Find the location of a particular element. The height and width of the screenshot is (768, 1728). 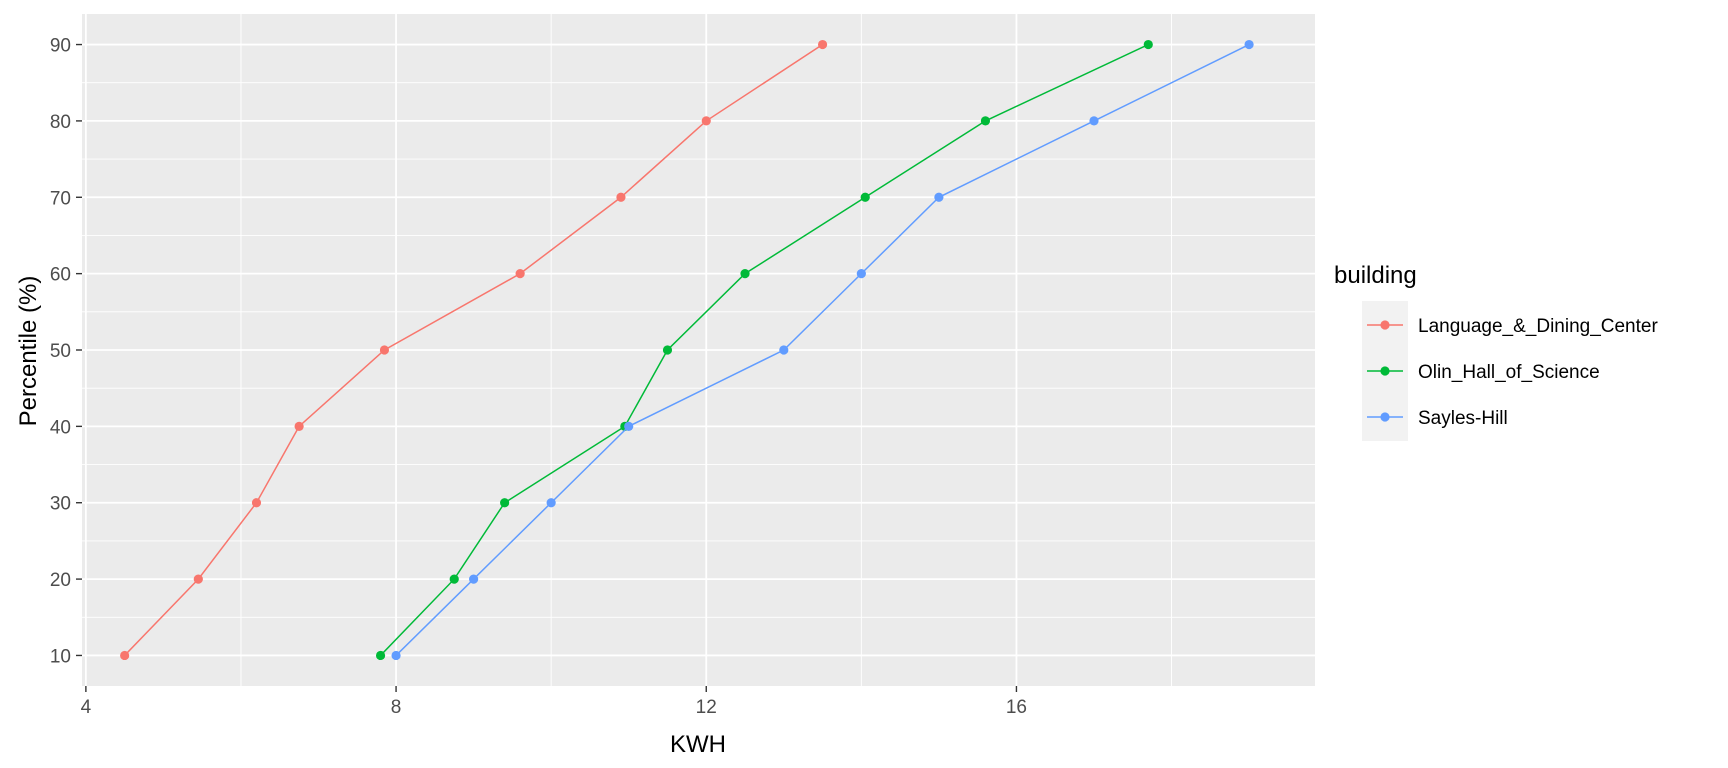

x-tick-label: 8 is located at coordinates (396, 707).